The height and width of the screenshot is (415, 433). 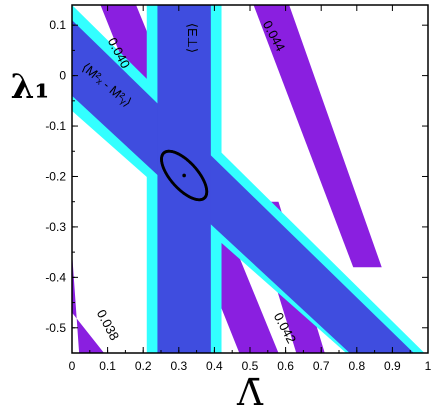 I want to click on y-axis-title: λ₁, so click(x=30, y=87).